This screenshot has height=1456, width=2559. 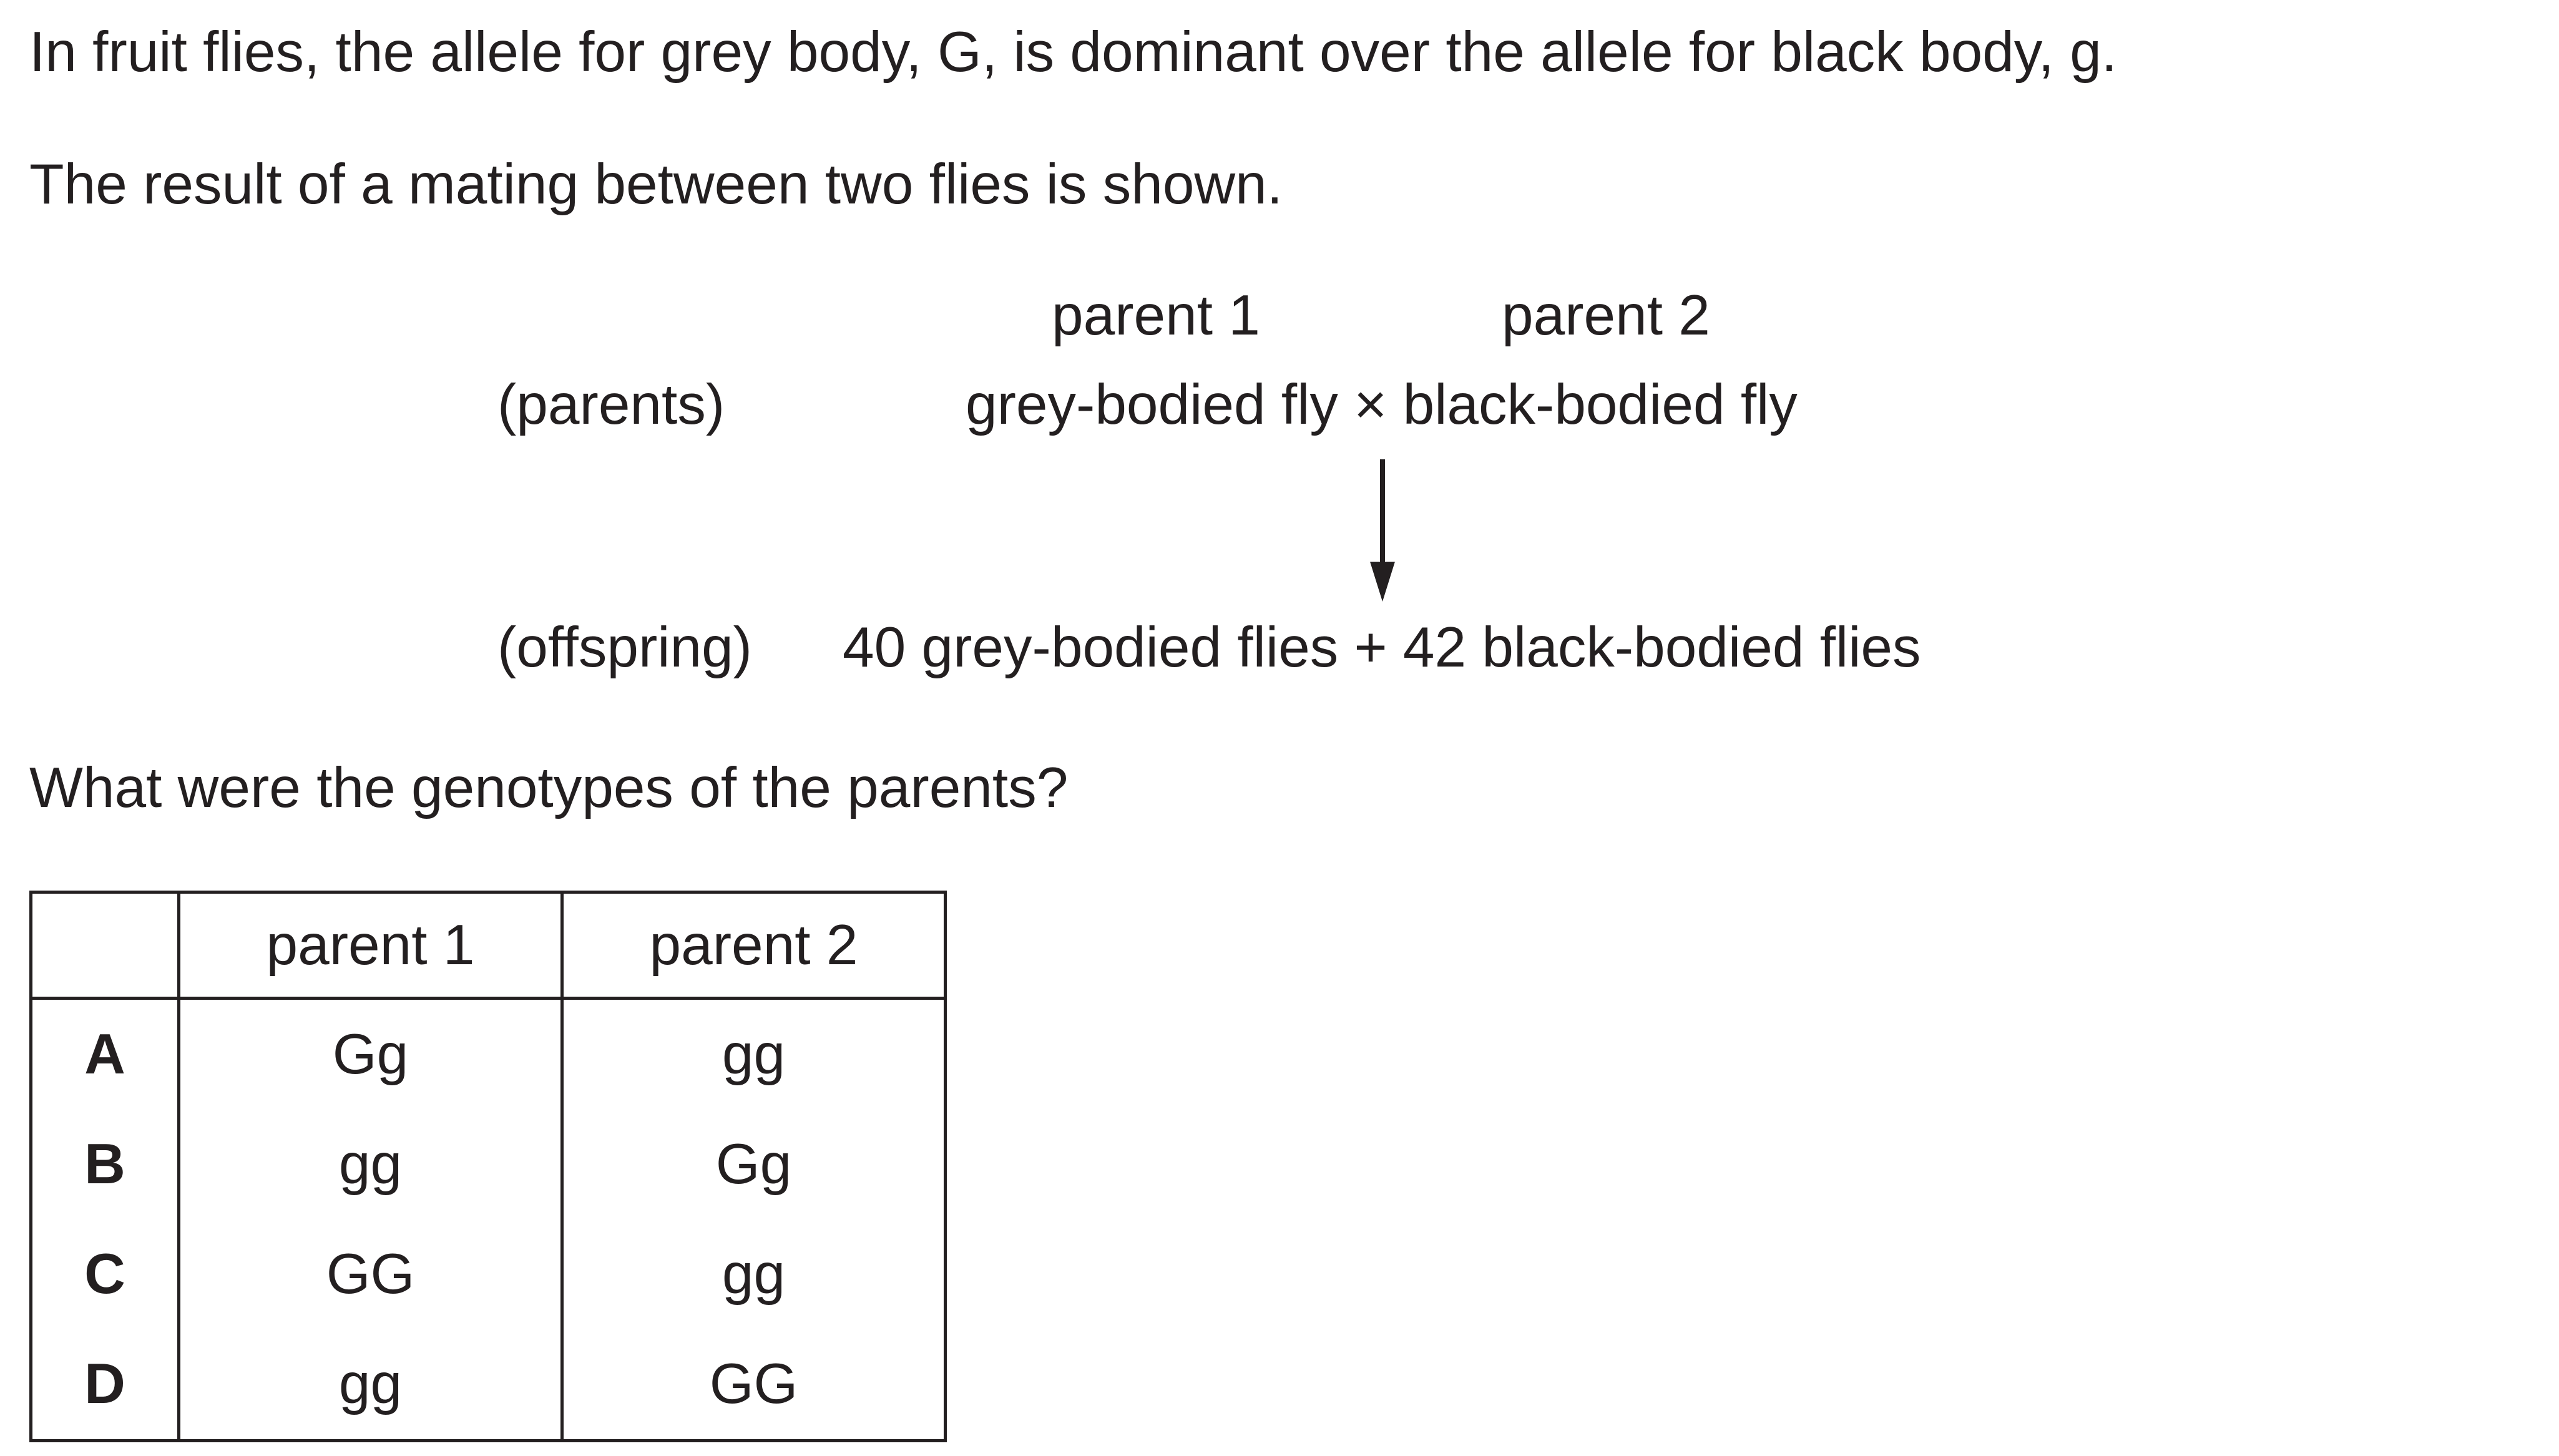 I want to click on parents-cross: grey-bodied fly × black-bodied fly, so click(x=1382, y=404).